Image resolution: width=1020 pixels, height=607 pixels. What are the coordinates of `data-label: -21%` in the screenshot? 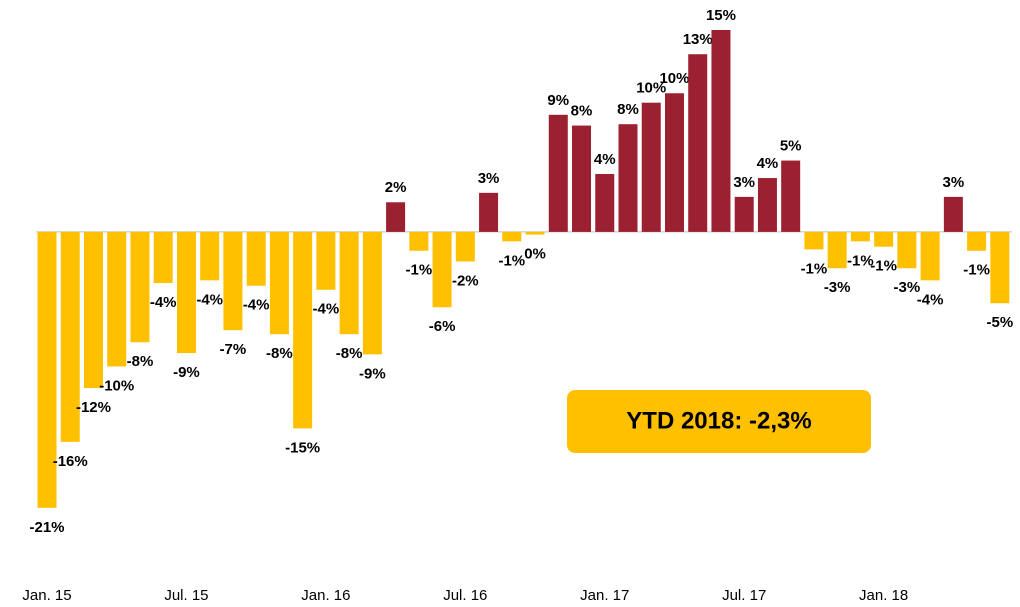 It's located at (46, 527).